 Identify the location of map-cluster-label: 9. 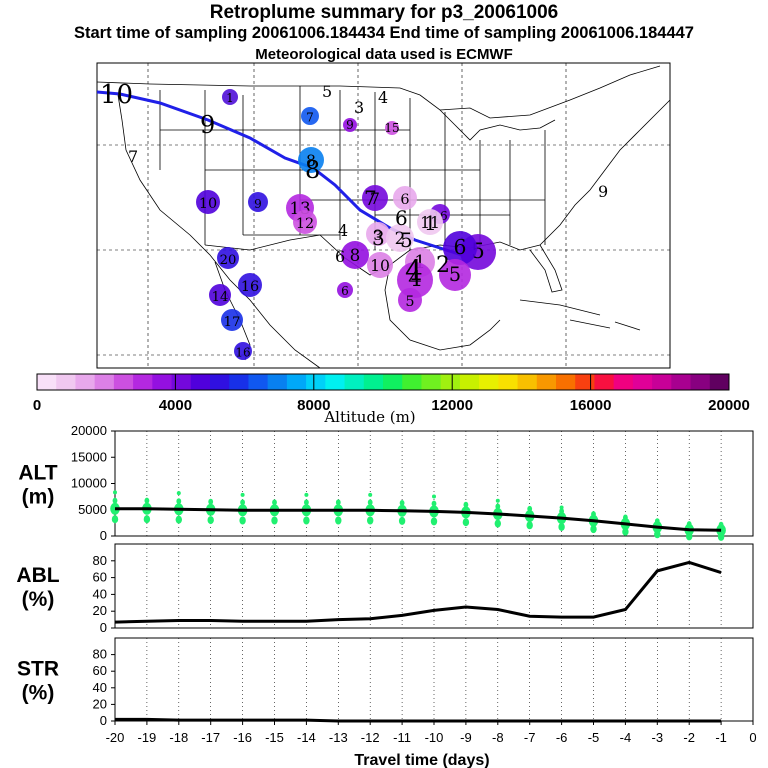
(350, 125).